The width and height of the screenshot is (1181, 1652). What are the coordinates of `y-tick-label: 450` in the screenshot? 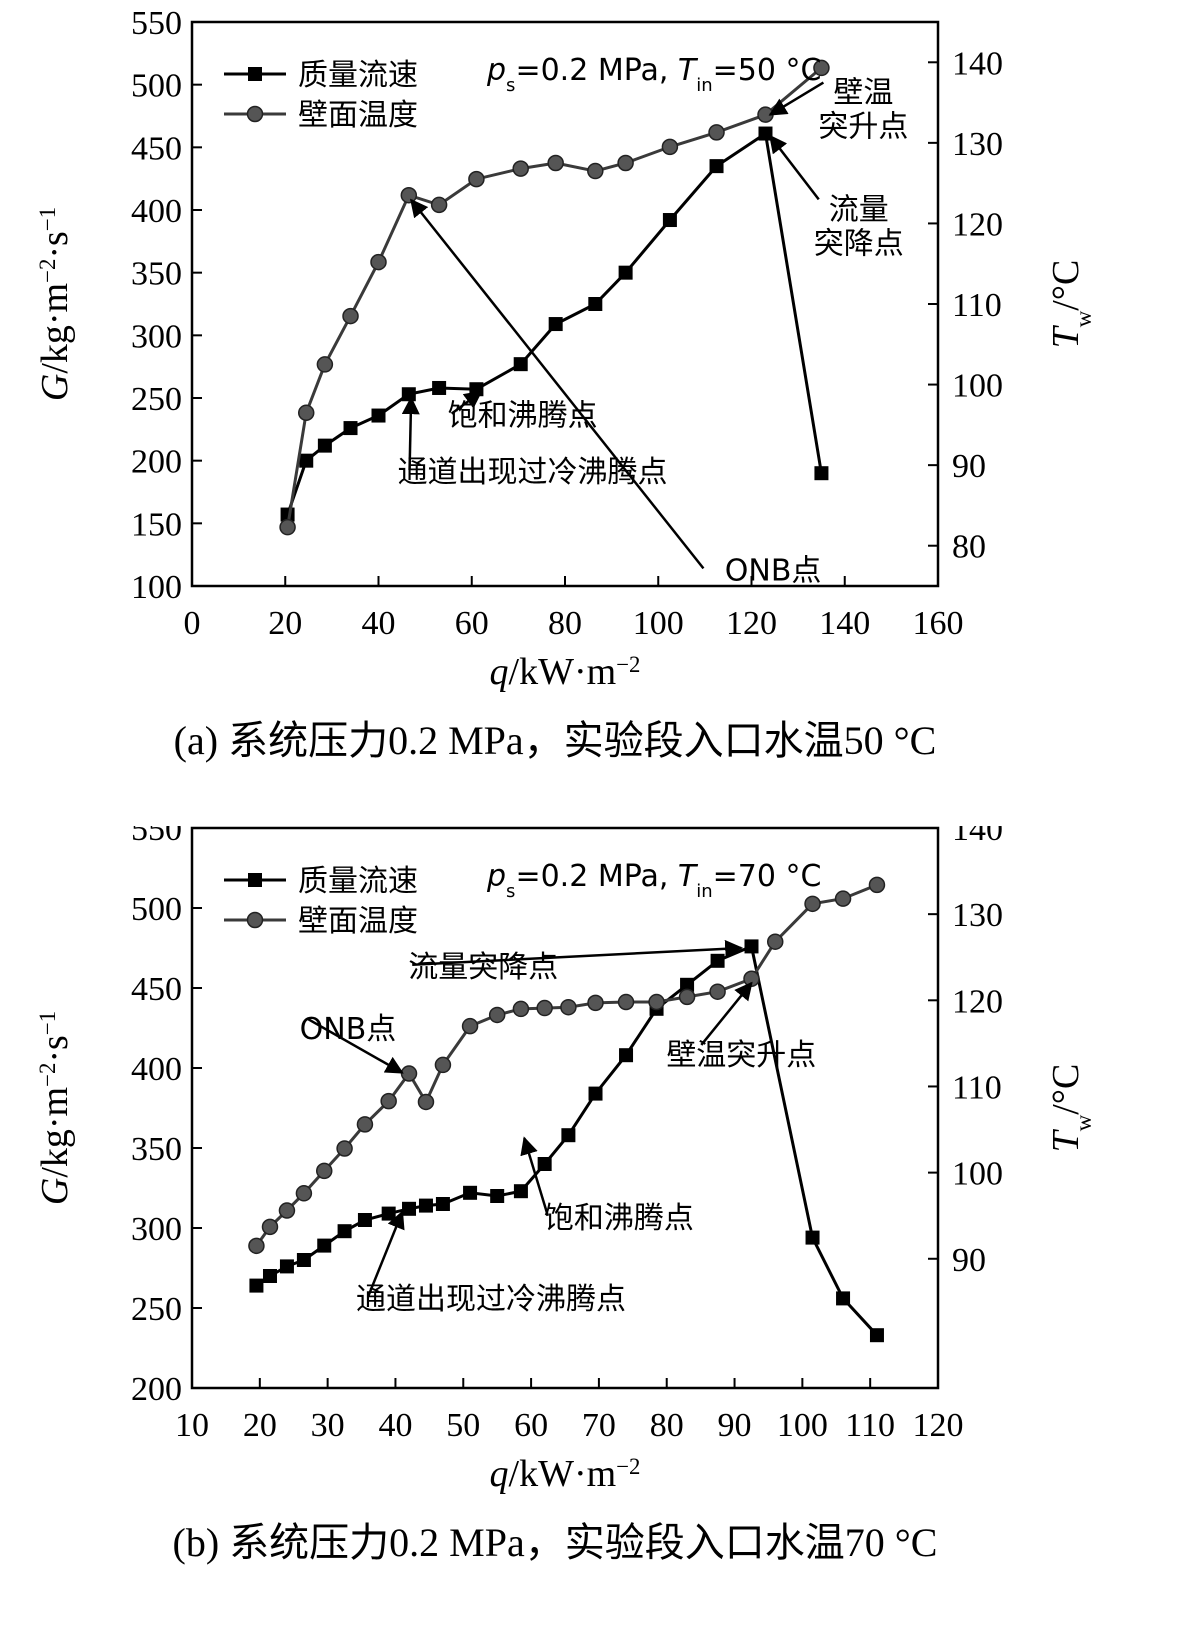 It's located at (156, 148).